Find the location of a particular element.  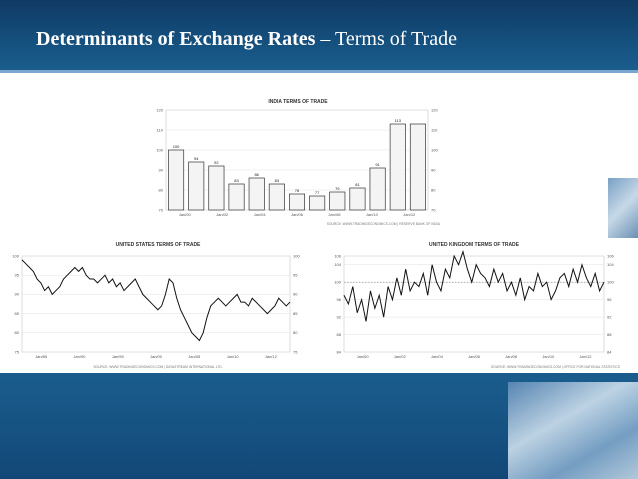

y-tick-label: 92 is located at coordinates (339, 316).